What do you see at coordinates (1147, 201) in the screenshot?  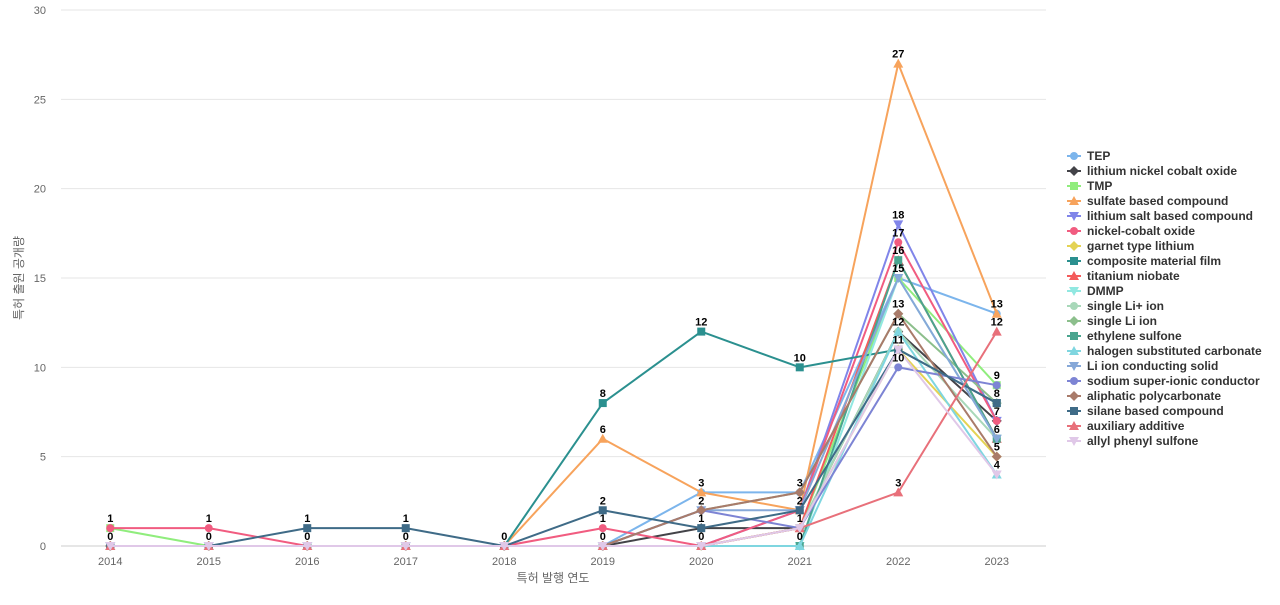 I see `legend-item: sulfate based compound` at bounding box center [1147, 201].